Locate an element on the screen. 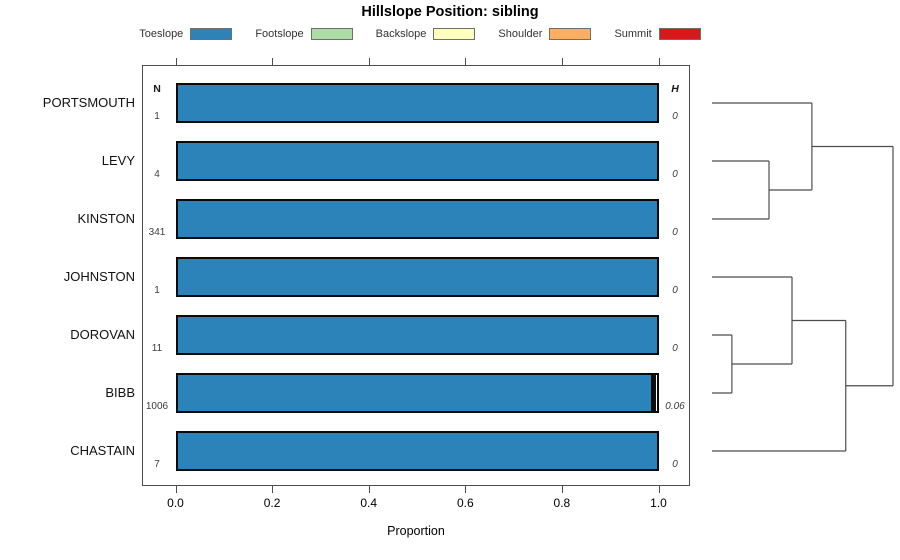 Image resolution: width=900 pixels, height=560 pixels. legend-item-summit: Summit is located at coordinates (657, 34).